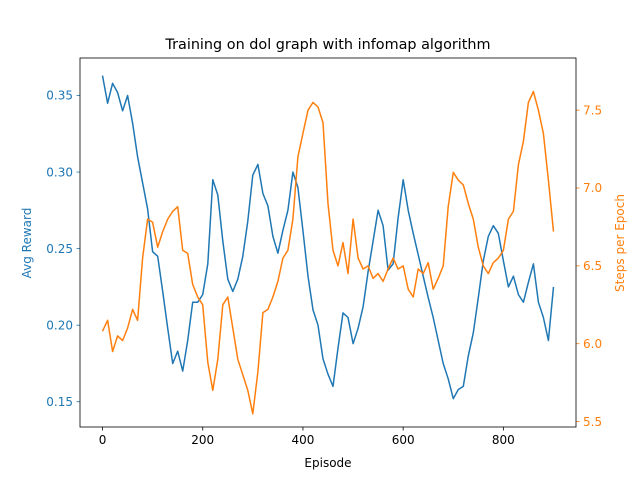 The image size is (640, 485). What do you see at coordinates (592, 188) in the screenshot?
I see `right-y-tick-label-3: 7.0` at bounding box center [592, 188].